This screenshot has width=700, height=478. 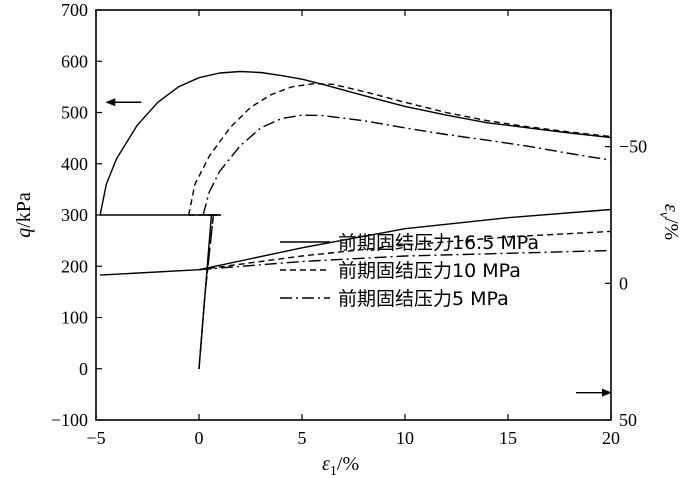 What do you see at coordinates (74, 164) in the screenshot?
I see `y-left-tick-label: 400` at bounding box center [74, 164].